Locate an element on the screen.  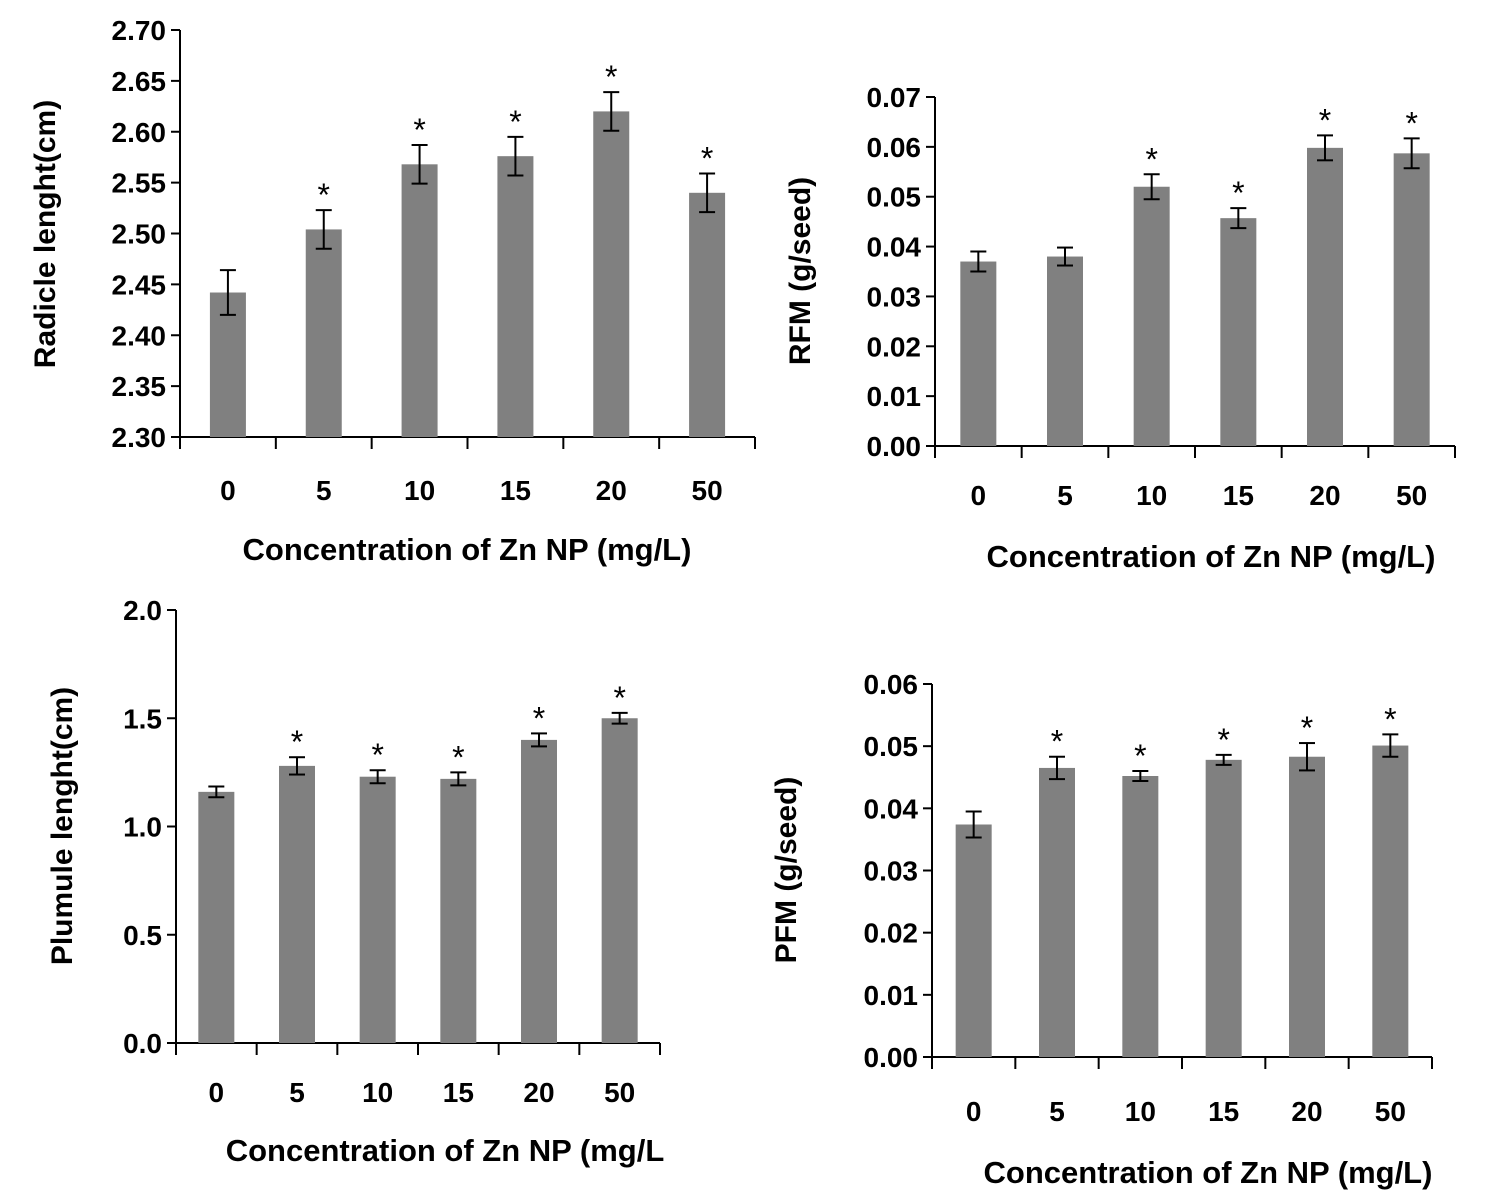
y-tick-label: 2.55 is located at coordinates (139, 183).